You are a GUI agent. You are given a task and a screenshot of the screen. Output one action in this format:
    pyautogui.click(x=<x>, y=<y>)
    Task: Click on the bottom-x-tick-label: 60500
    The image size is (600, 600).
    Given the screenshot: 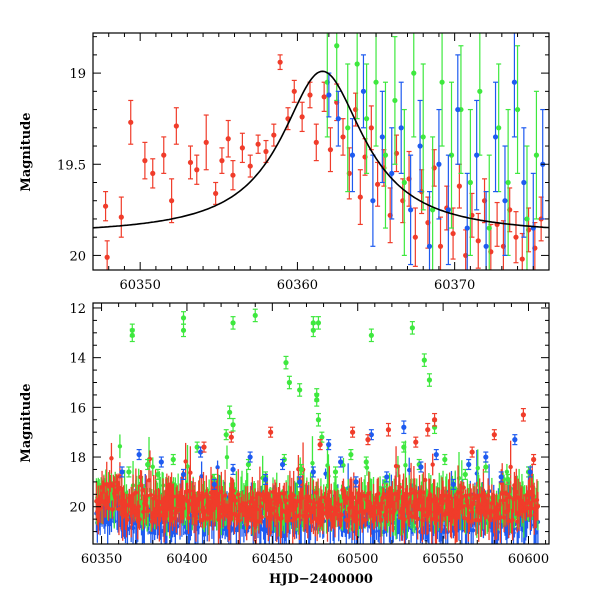 What is the action you would take?
    pyautogui.click(x=357, y=559)
    